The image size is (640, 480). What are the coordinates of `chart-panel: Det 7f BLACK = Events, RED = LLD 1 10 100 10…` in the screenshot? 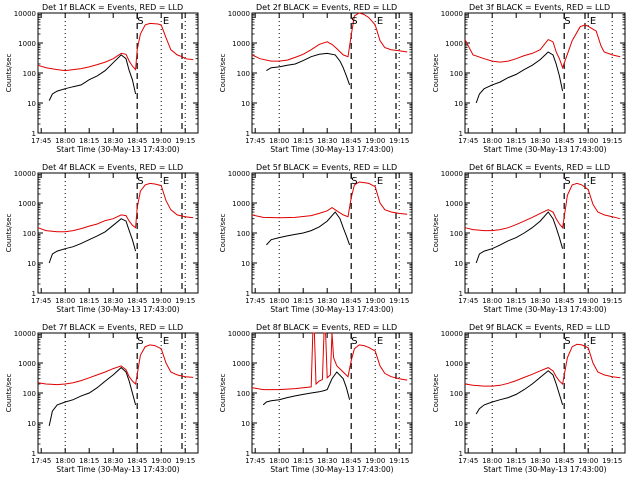 It's located at (102, 398).